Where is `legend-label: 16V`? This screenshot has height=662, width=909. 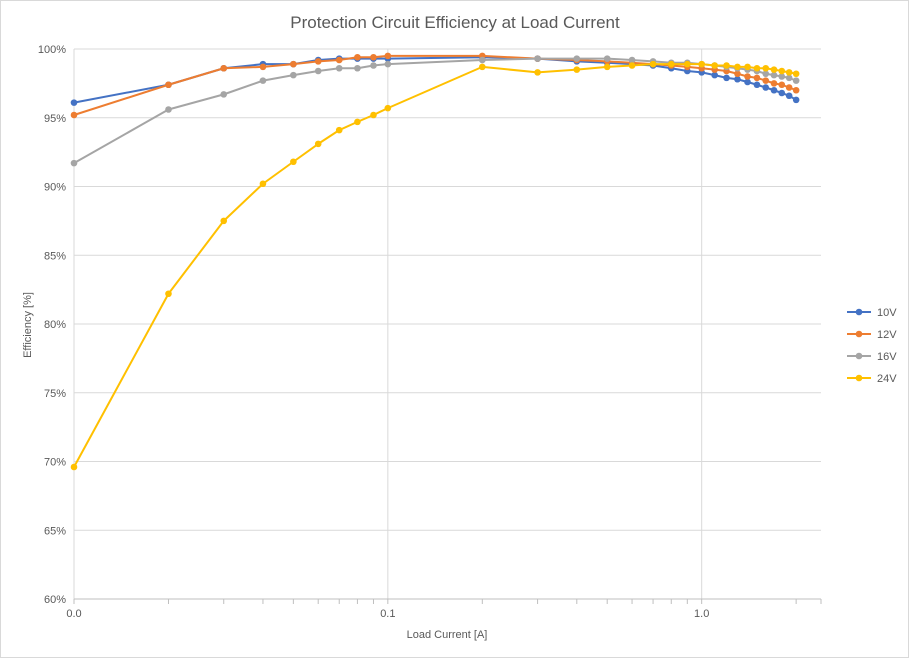 legend-label: 16V is located at coordinates (887, 357).